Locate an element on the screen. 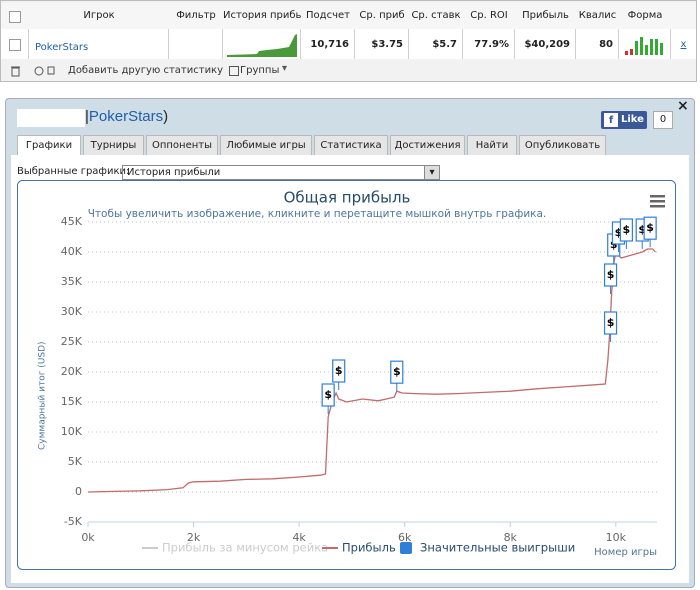  player-link: PokerStars is located at coordinates (99, 44).